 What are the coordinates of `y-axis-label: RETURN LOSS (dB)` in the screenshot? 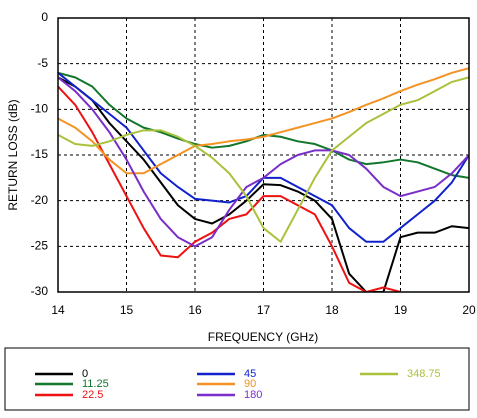 It's located at (13, 154).